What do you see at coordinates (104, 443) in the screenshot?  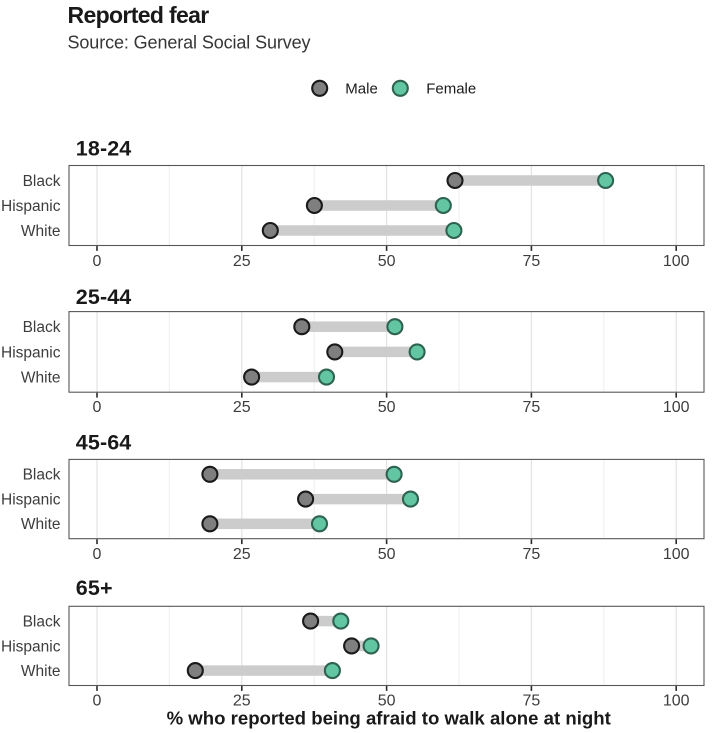 I see `svg-text: 45-64` at bounding box center [104, 443].